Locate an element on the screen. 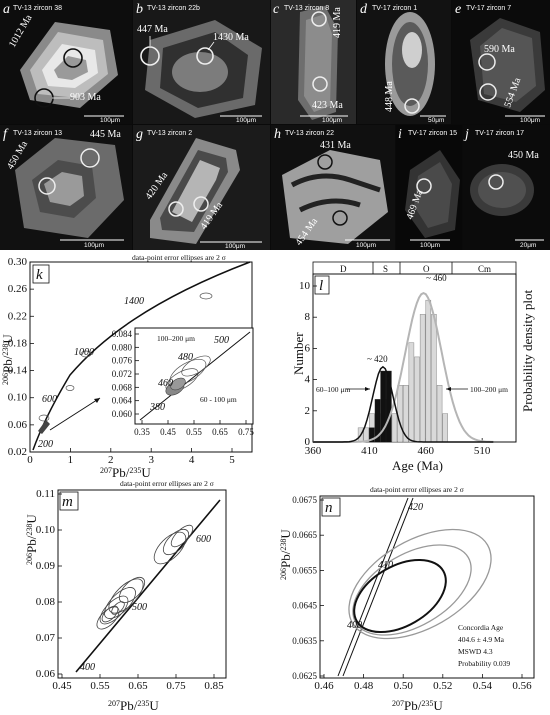 The width and height of the screenshot is (550, 715). panel-m-x-ticks: 0.45 0.55 0.65 0.75 0.85 is located at coordinates (138, 683).